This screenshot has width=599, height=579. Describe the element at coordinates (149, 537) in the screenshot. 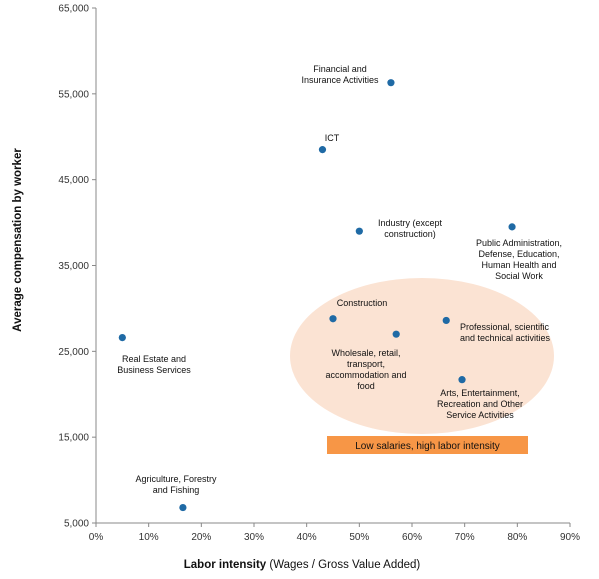

I see `x-tick-label: 10%` at that location.